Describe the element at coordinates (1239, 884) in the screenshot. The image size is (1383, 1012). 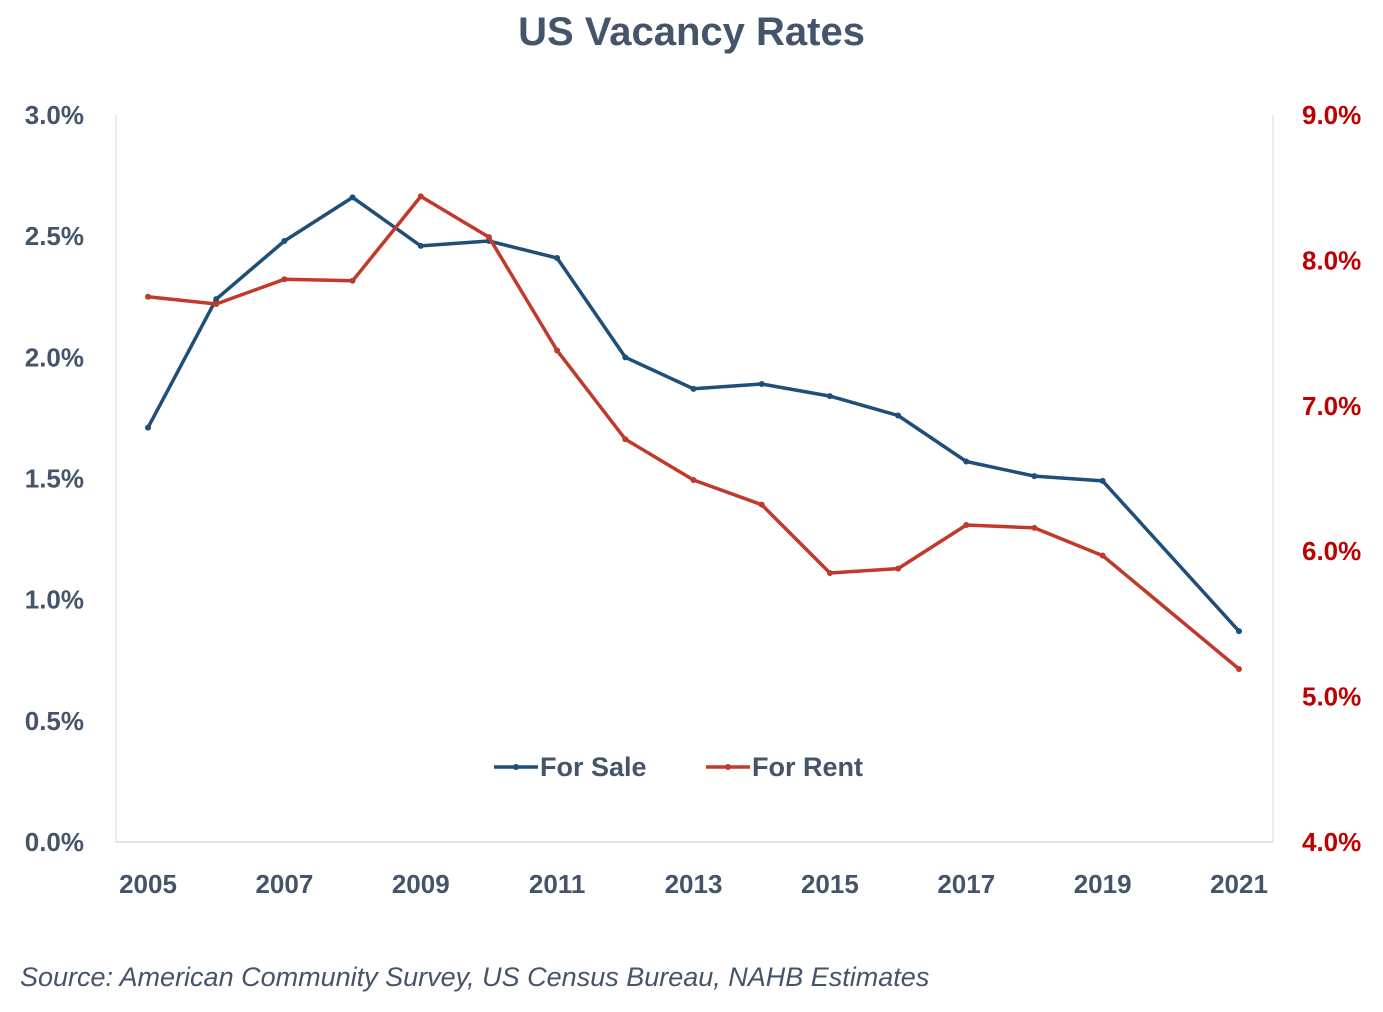
I see `x-tick-label: 2021` at that location.